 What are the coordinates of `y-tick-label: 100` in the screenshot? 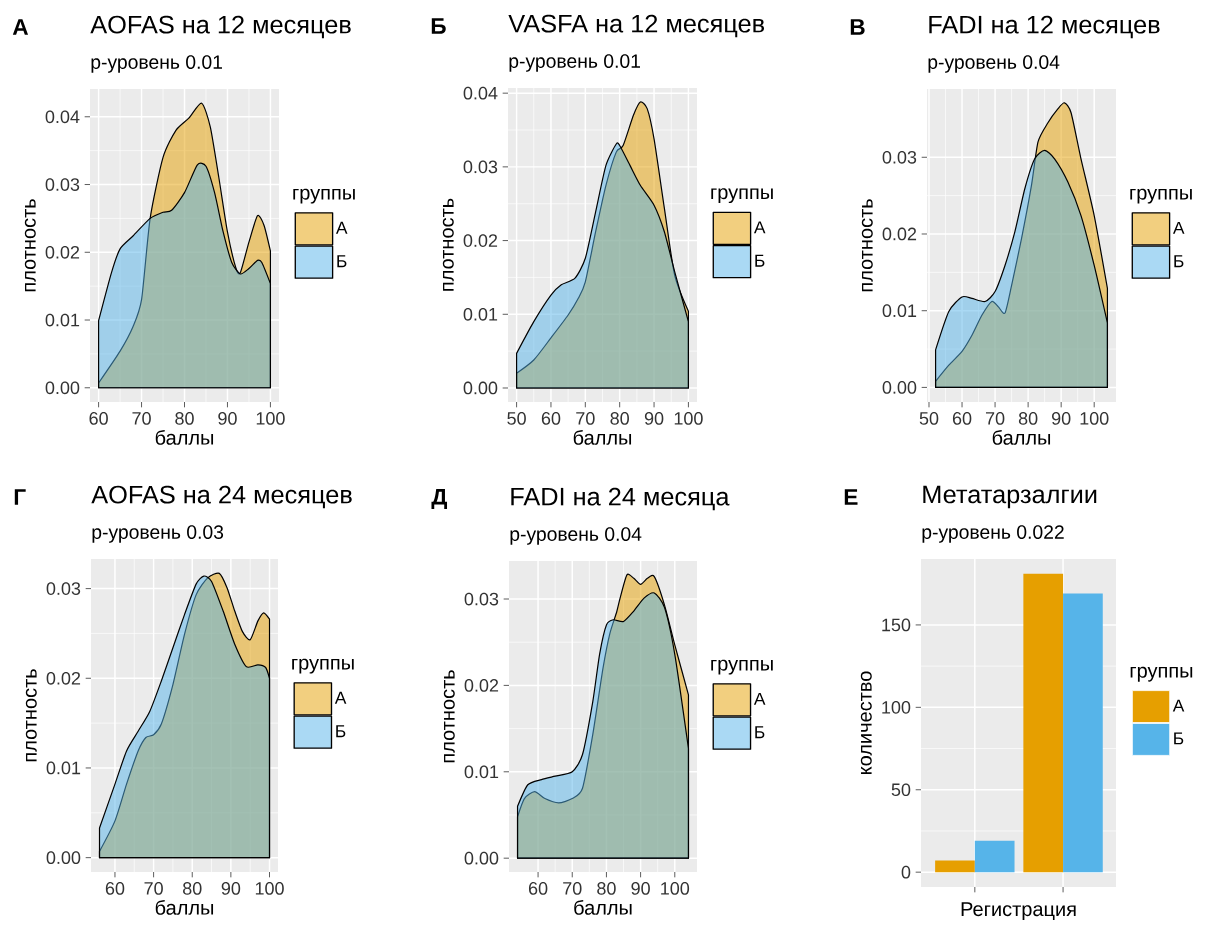 It's located at (896, 707).